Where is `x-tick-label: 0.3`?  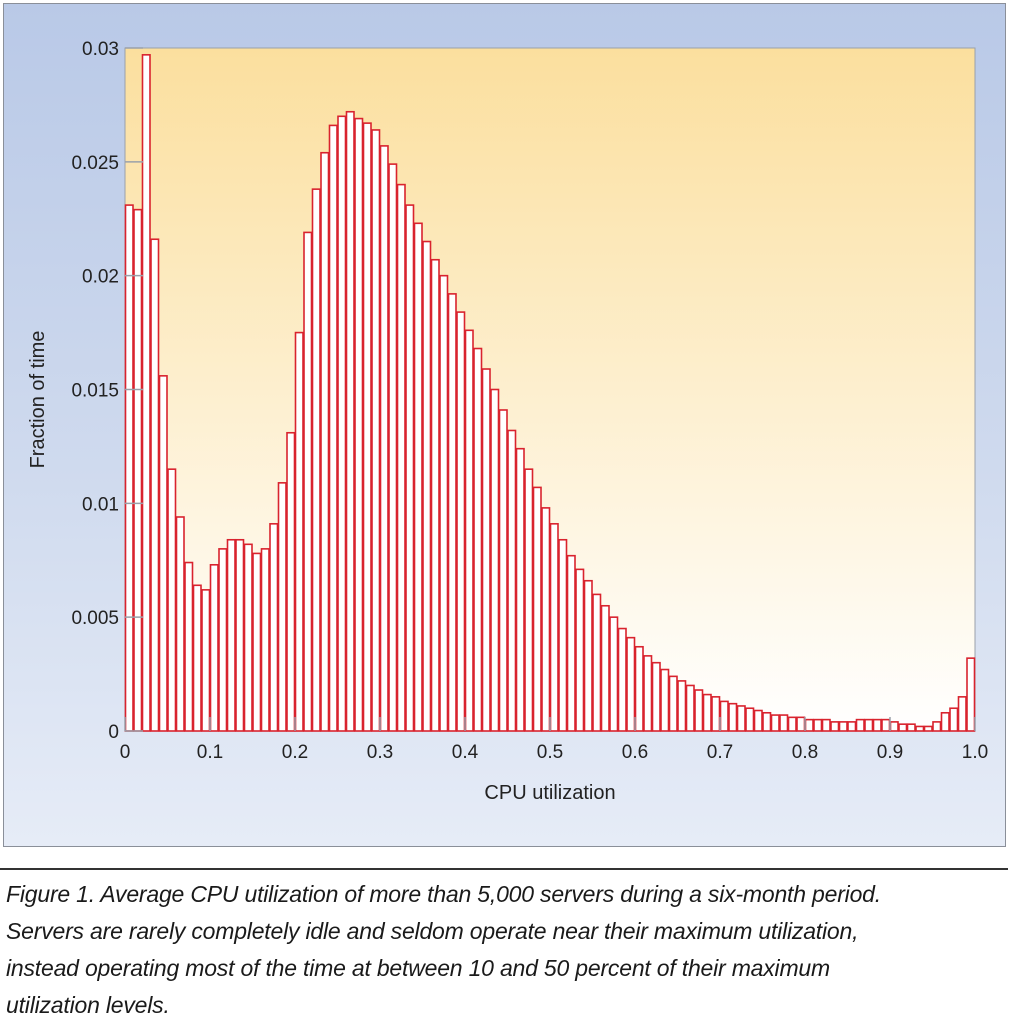 x-tick-label: 0.3 is located at coordinates (380, 752).